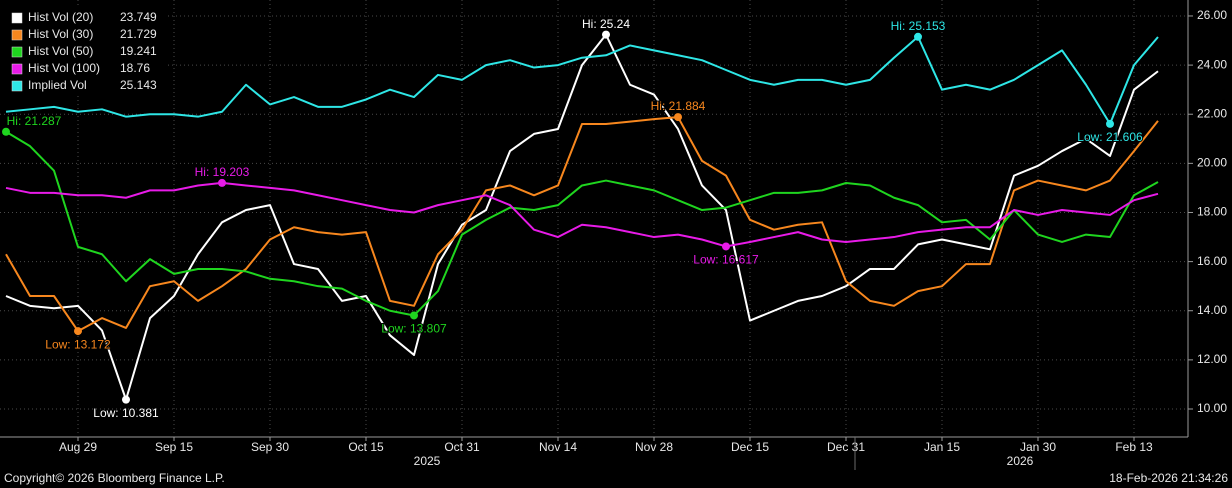 This screenshot has width=1232, height=488. Describe the element at coordinates (366, 447) in the screenshot. I see `x-tick-label: Oct 15` at that location.